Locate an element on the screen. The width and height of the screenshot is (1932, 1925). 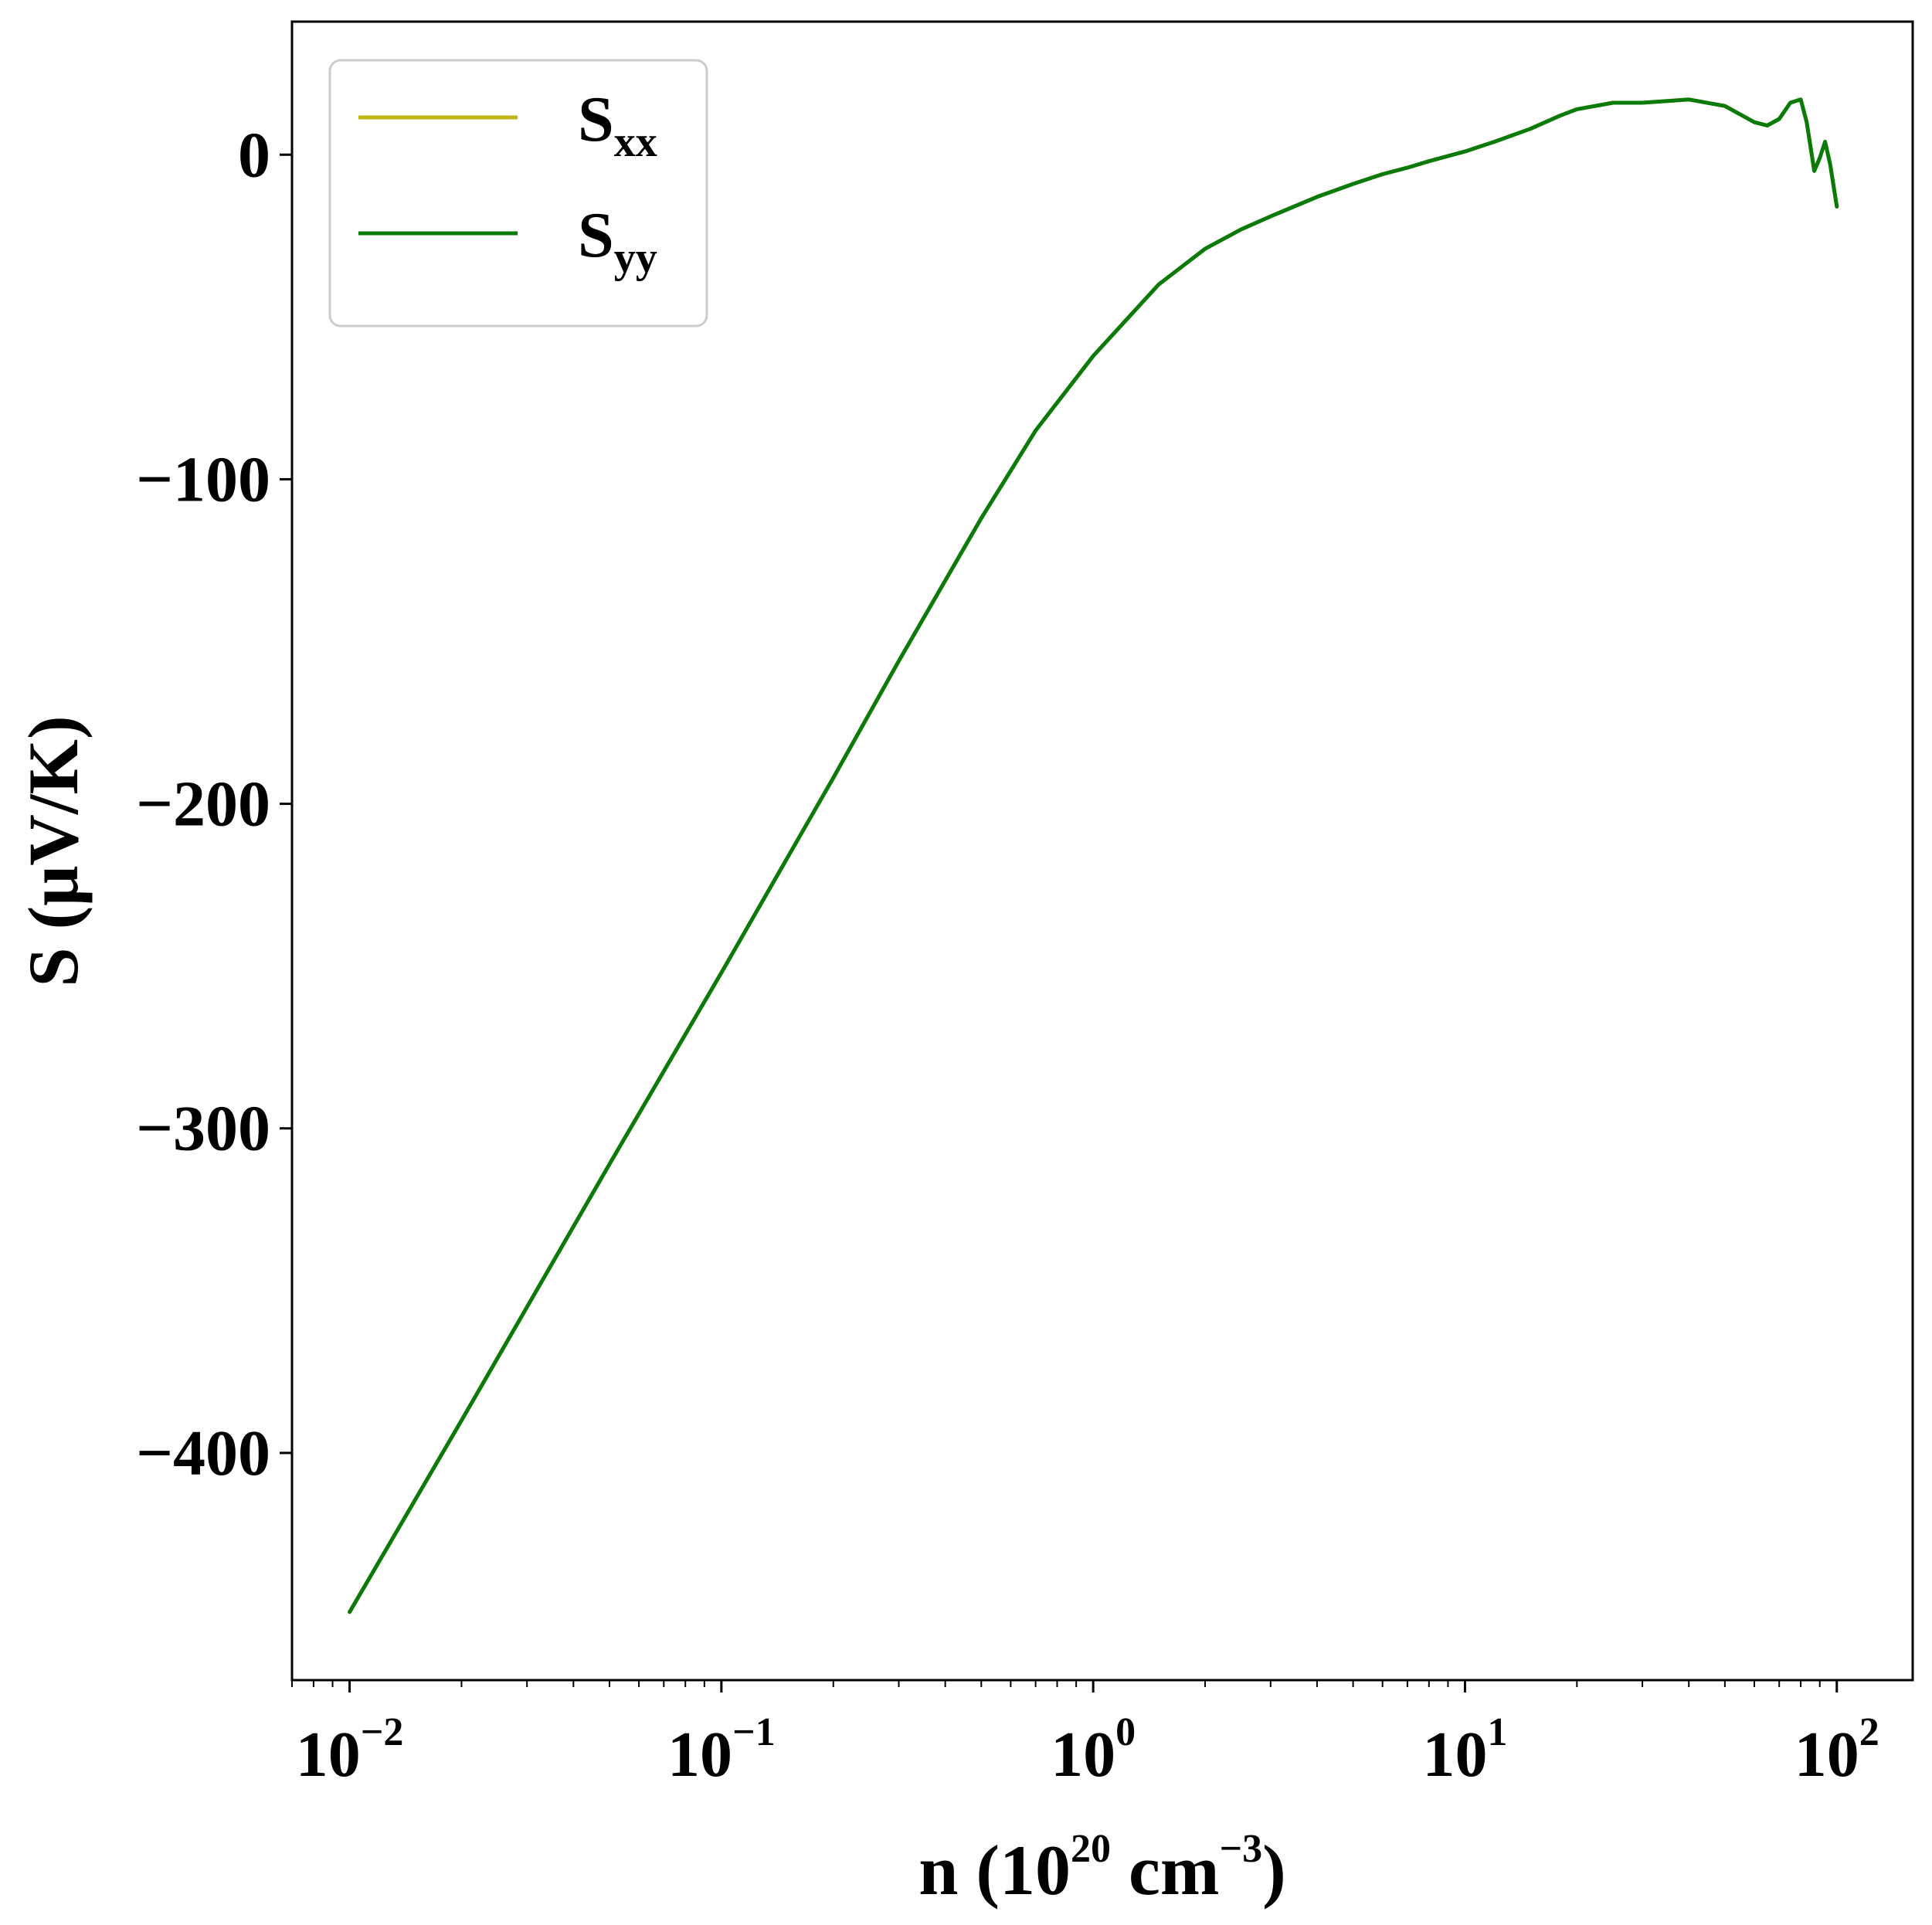
legend: Sxx Syy is located at coordinates (518, 193).